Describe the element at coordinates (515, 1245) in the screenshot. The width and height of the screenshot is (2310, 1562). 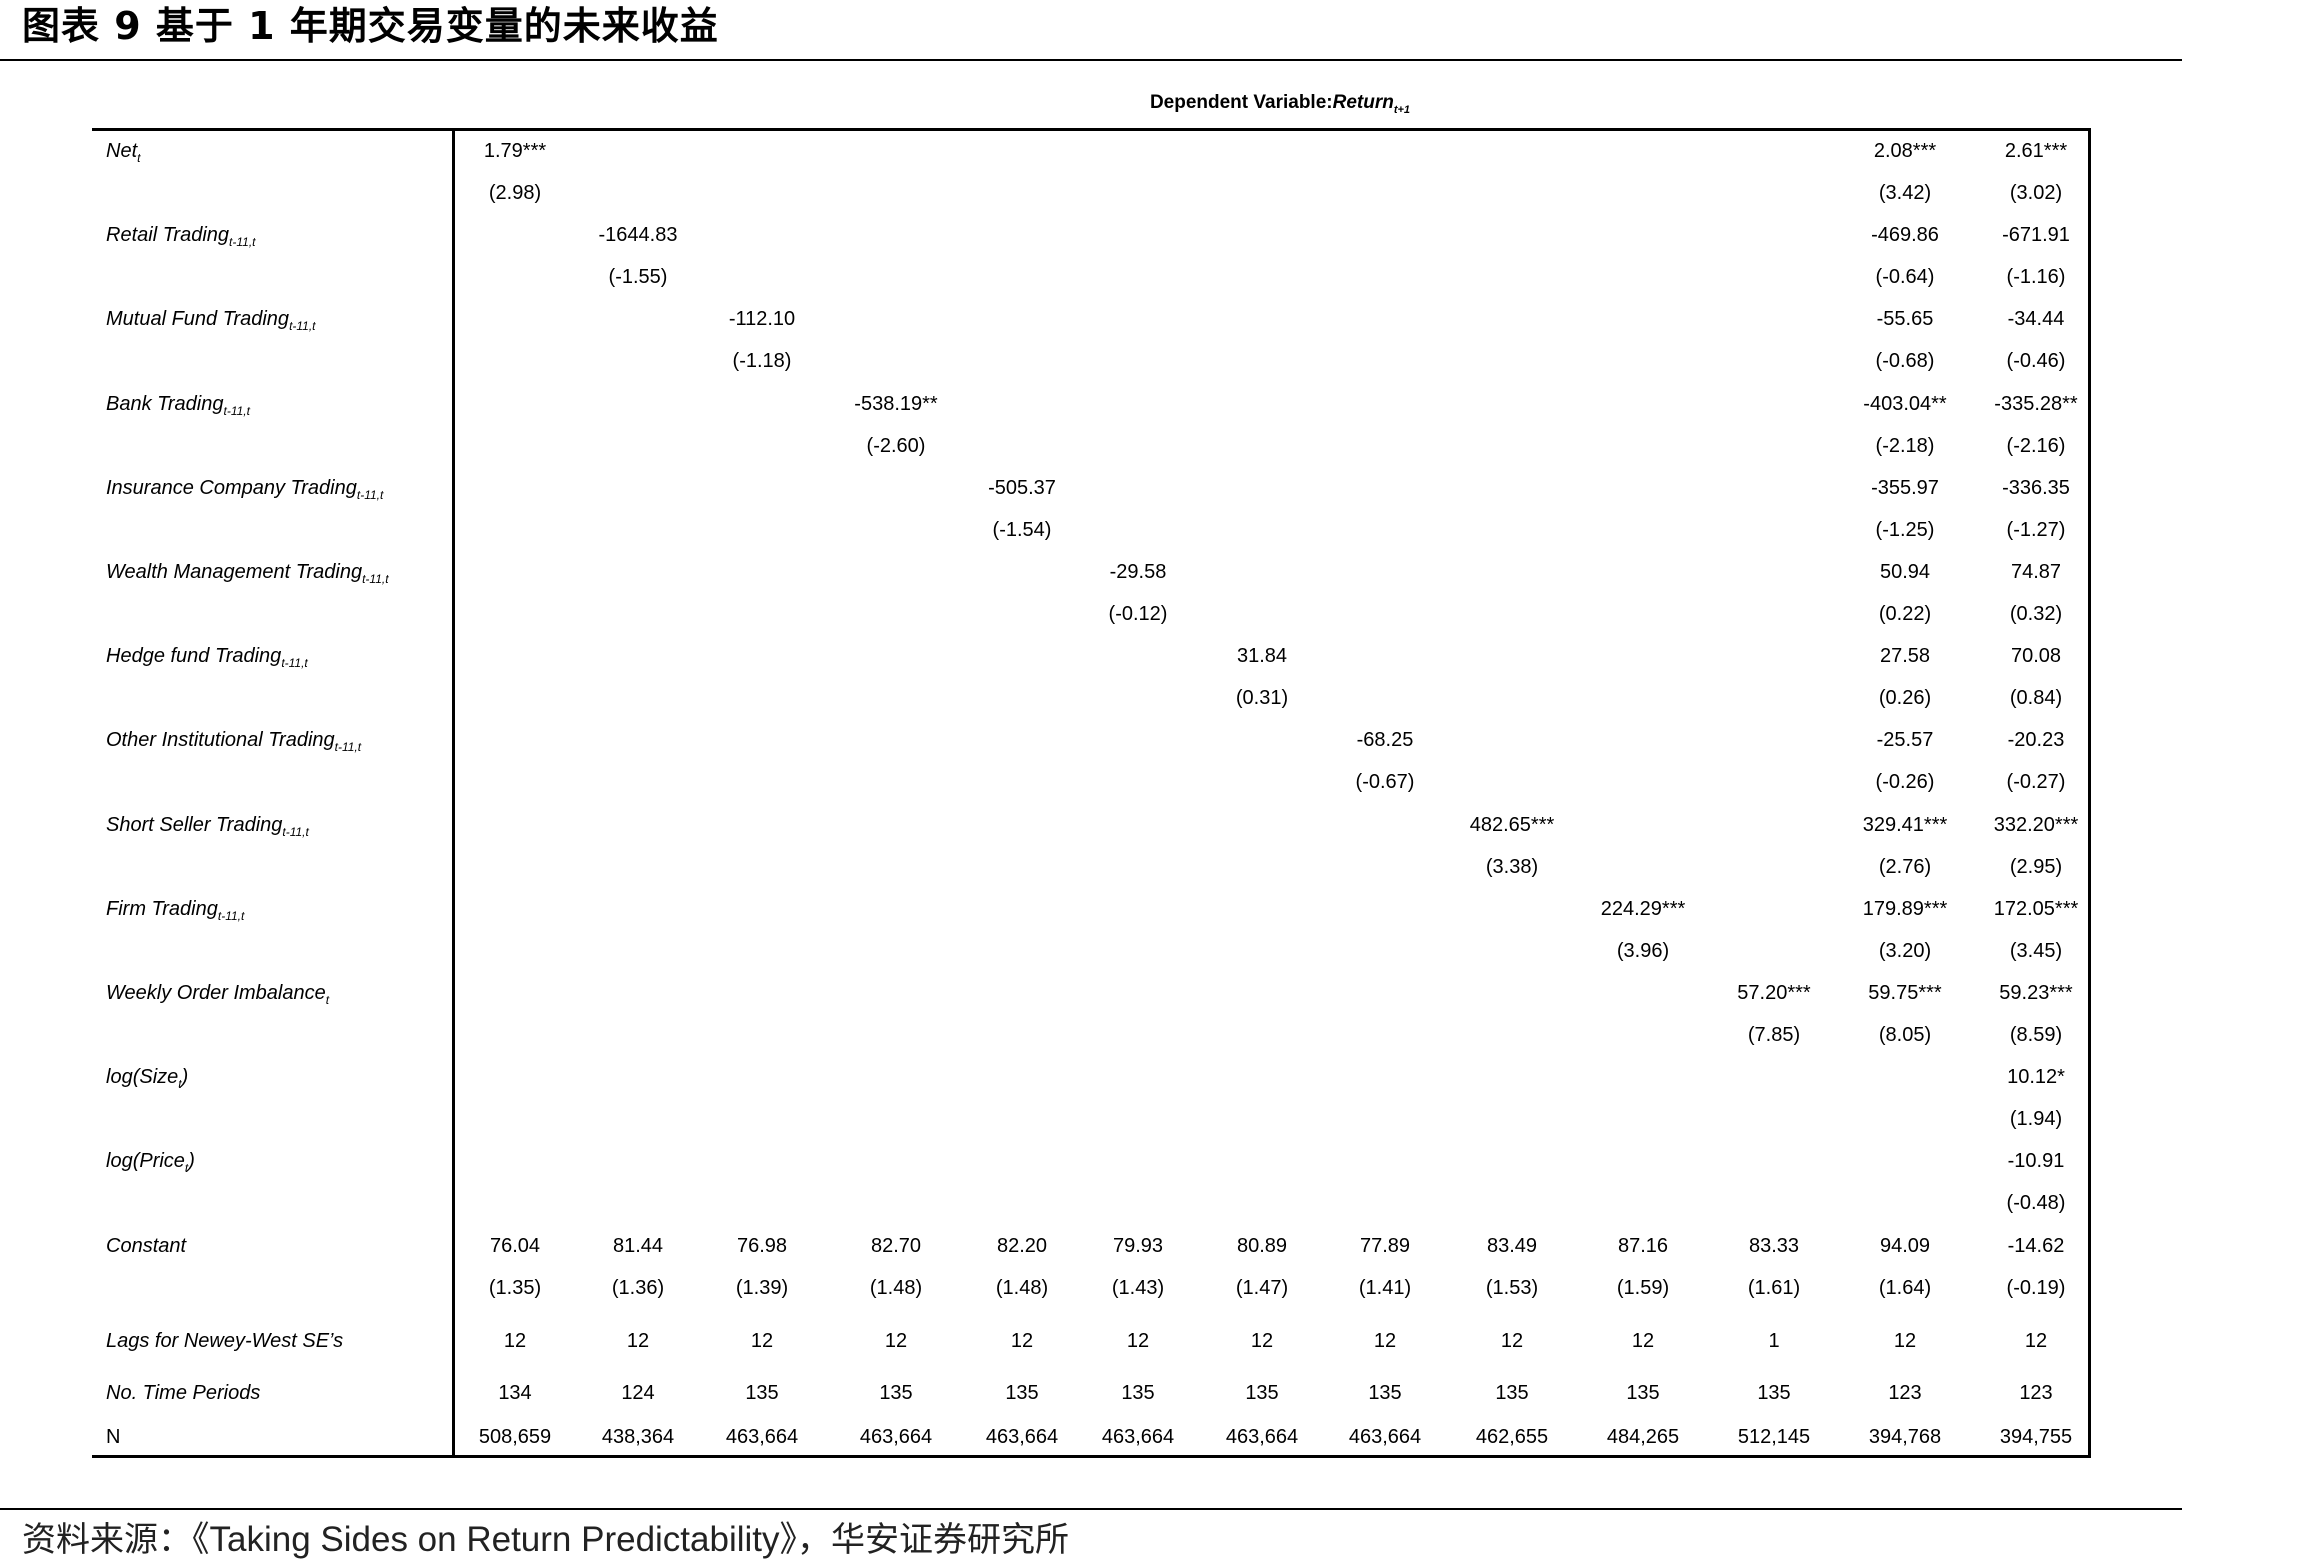
I see `coefficient-cell: 76.04` at that location.